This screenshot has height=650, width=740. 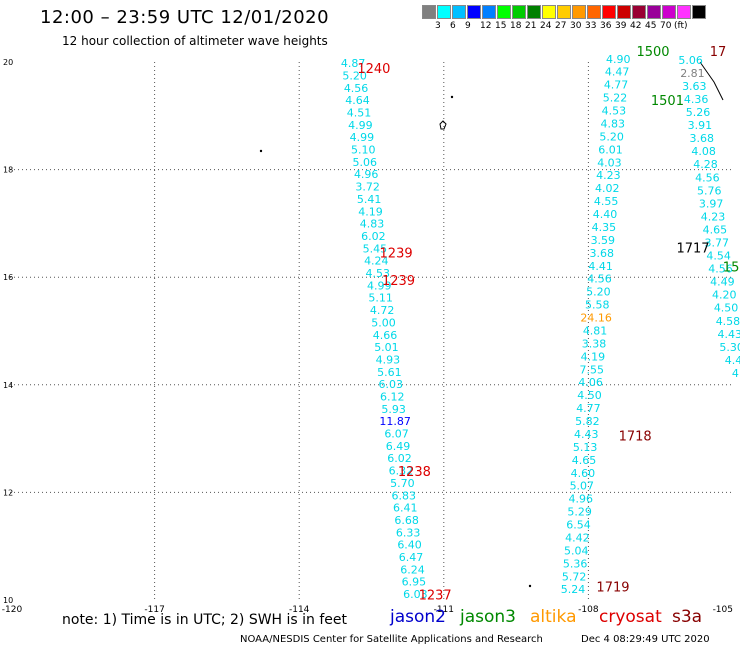 What do you see at coordinates (591, 26) in the screenshot?
I see `legend-label: 33` at bounding box center [591, 26].